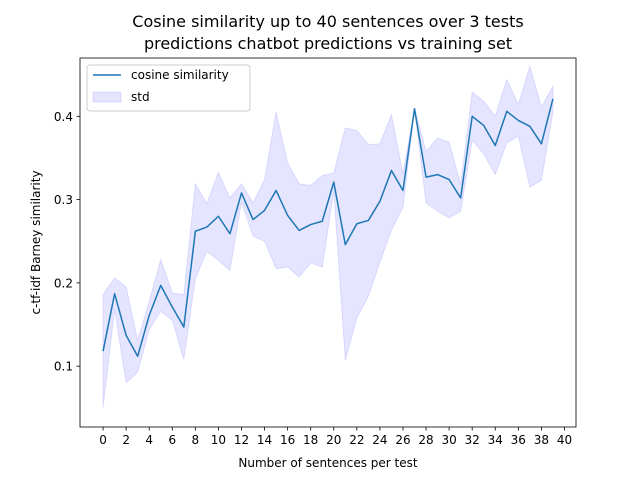 Image resolution: width=640 pixels, height=480 pixels. Describe the element at coordinates (425, 440) in the screenshot. I see `x-tick-label: 28` at that location.